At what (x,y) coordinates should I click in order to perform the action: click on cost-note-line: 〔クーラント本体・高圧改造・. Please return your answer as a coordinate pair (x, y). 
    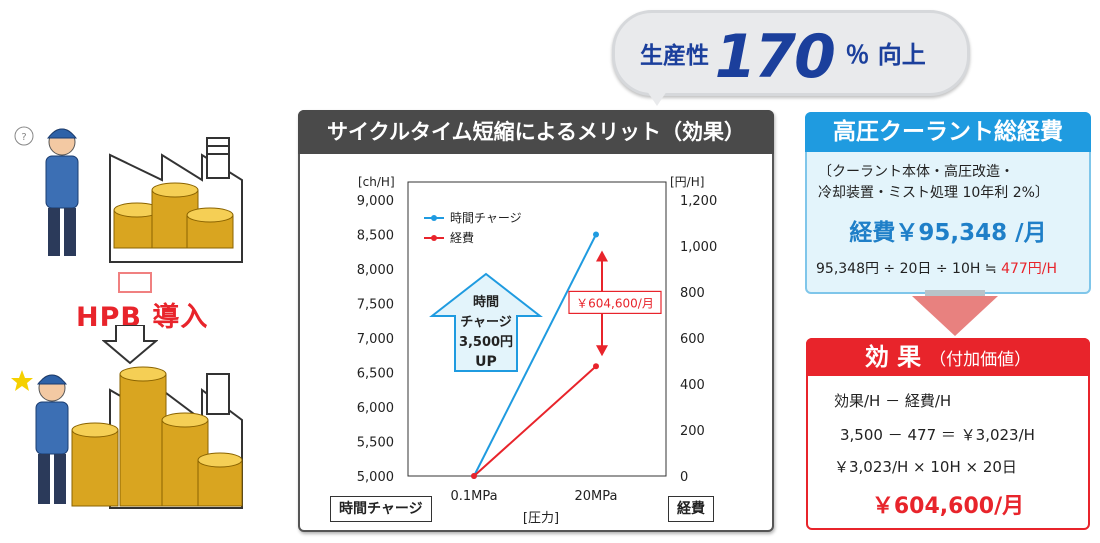
    Looking at the image, I should click on (916, 172).